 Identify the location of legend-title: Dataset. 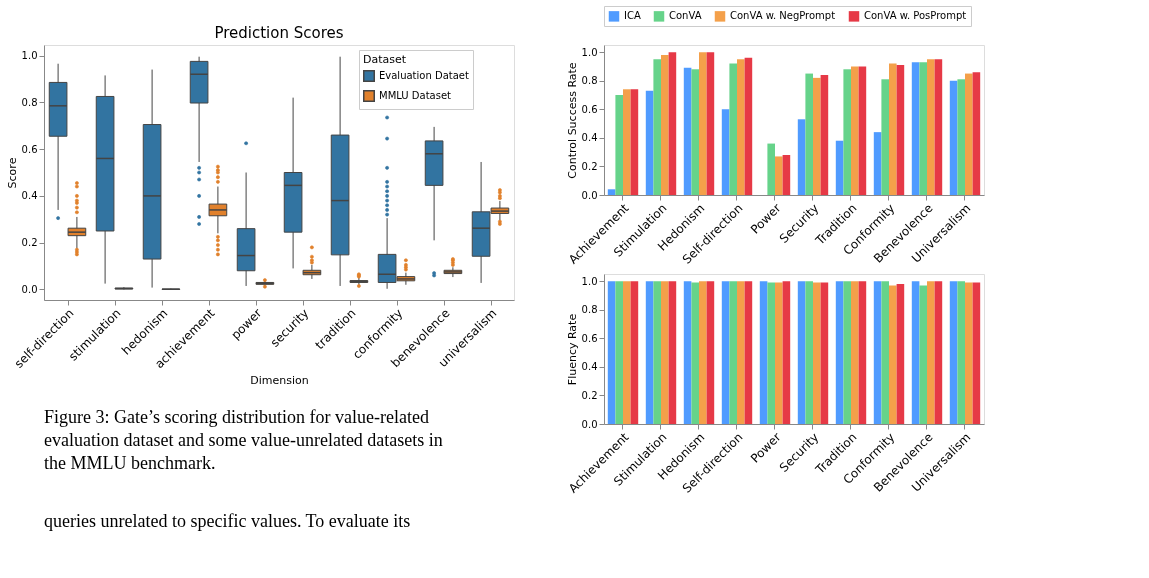
(385, 59).